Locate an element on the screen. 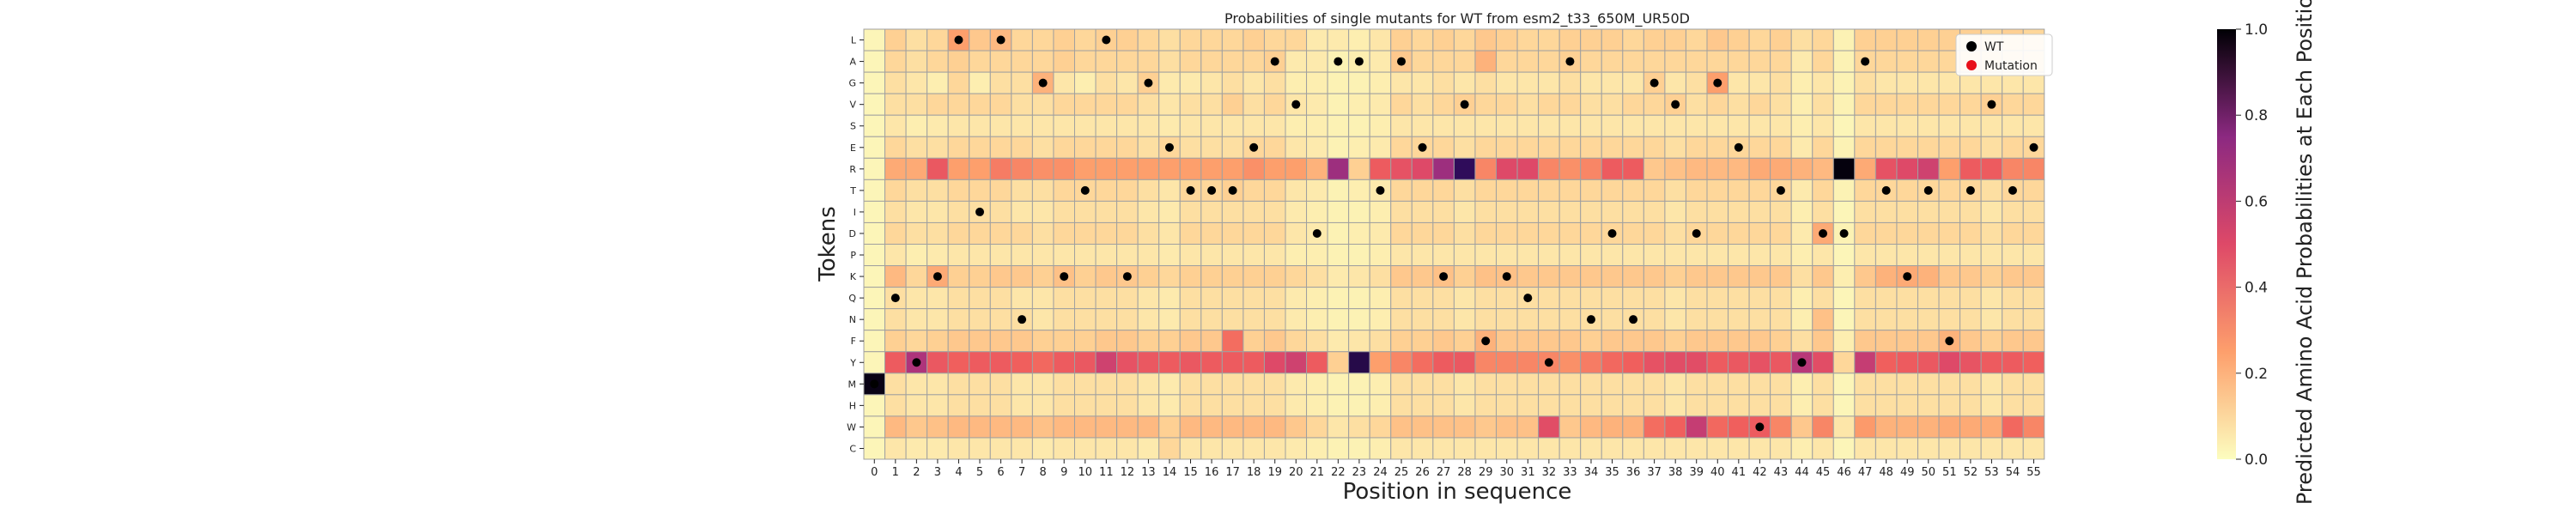  y-tick-label: F is located at coordinates (854, 341).